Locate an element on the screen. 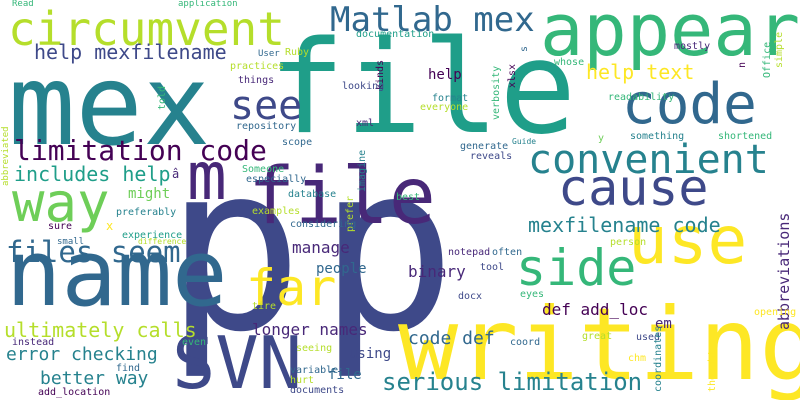  word: tire is located at coordinates (264, 306).